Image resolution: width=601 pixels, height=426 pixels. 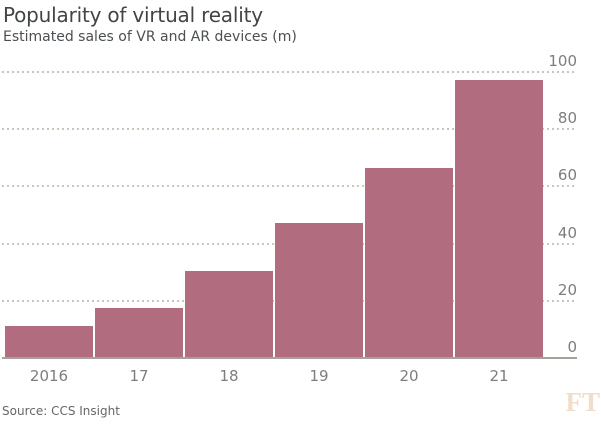 I want to click on y-axis-label: 20, so click(x=567, y=289).